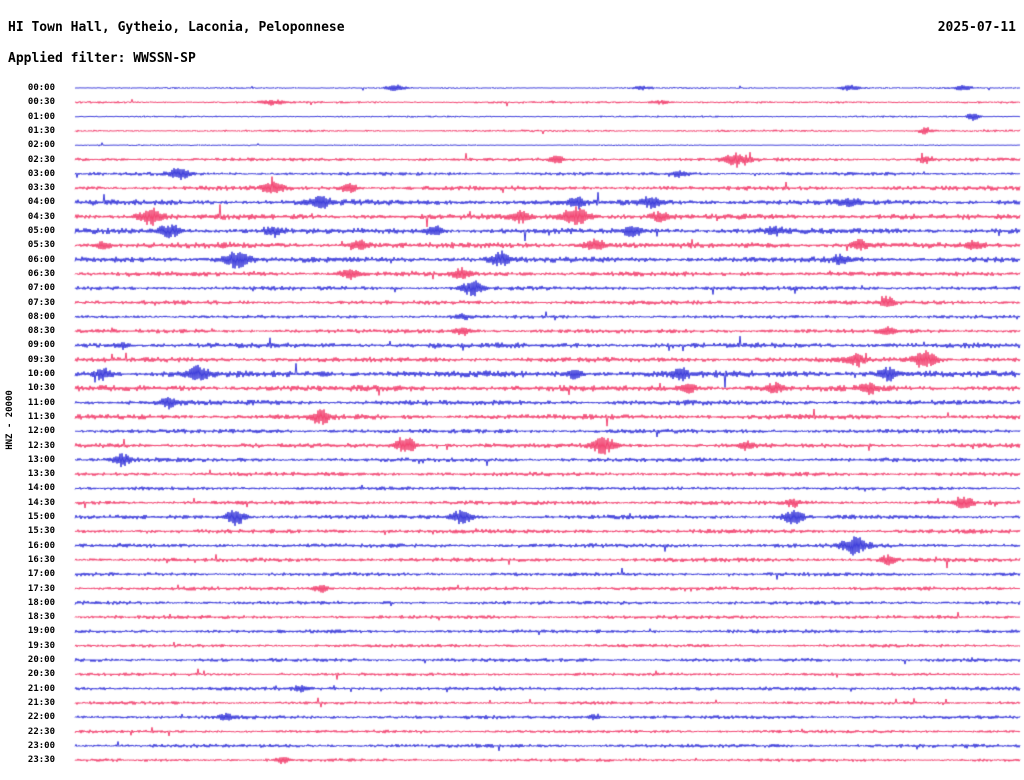  What do you see at coordinates (41, 359) in the screenshot?
I see `trace-time-label: 09:30` at bounding box center [41, 359].